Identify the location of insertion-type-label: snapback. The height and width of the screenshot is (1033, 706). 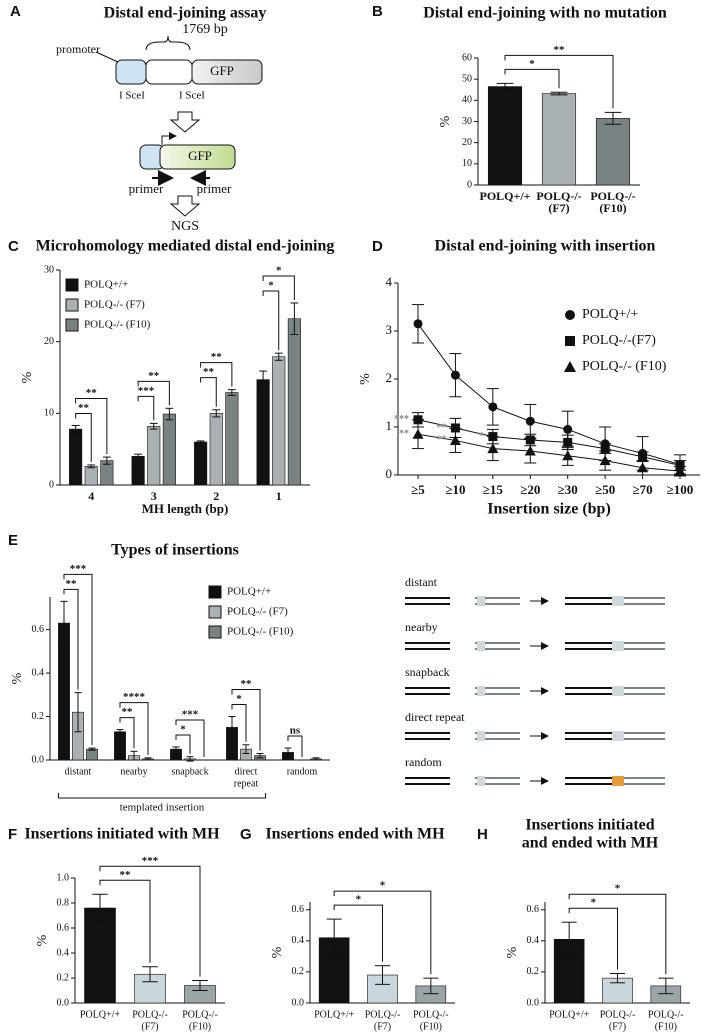
(427, 672).